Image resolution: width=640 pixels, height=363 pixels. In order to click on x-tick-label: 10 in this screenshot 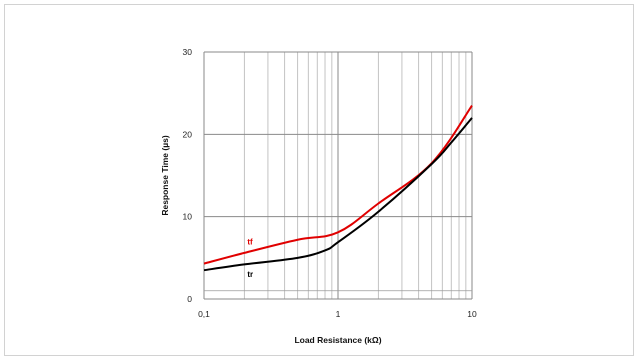, I will do `click(472, 314)`.